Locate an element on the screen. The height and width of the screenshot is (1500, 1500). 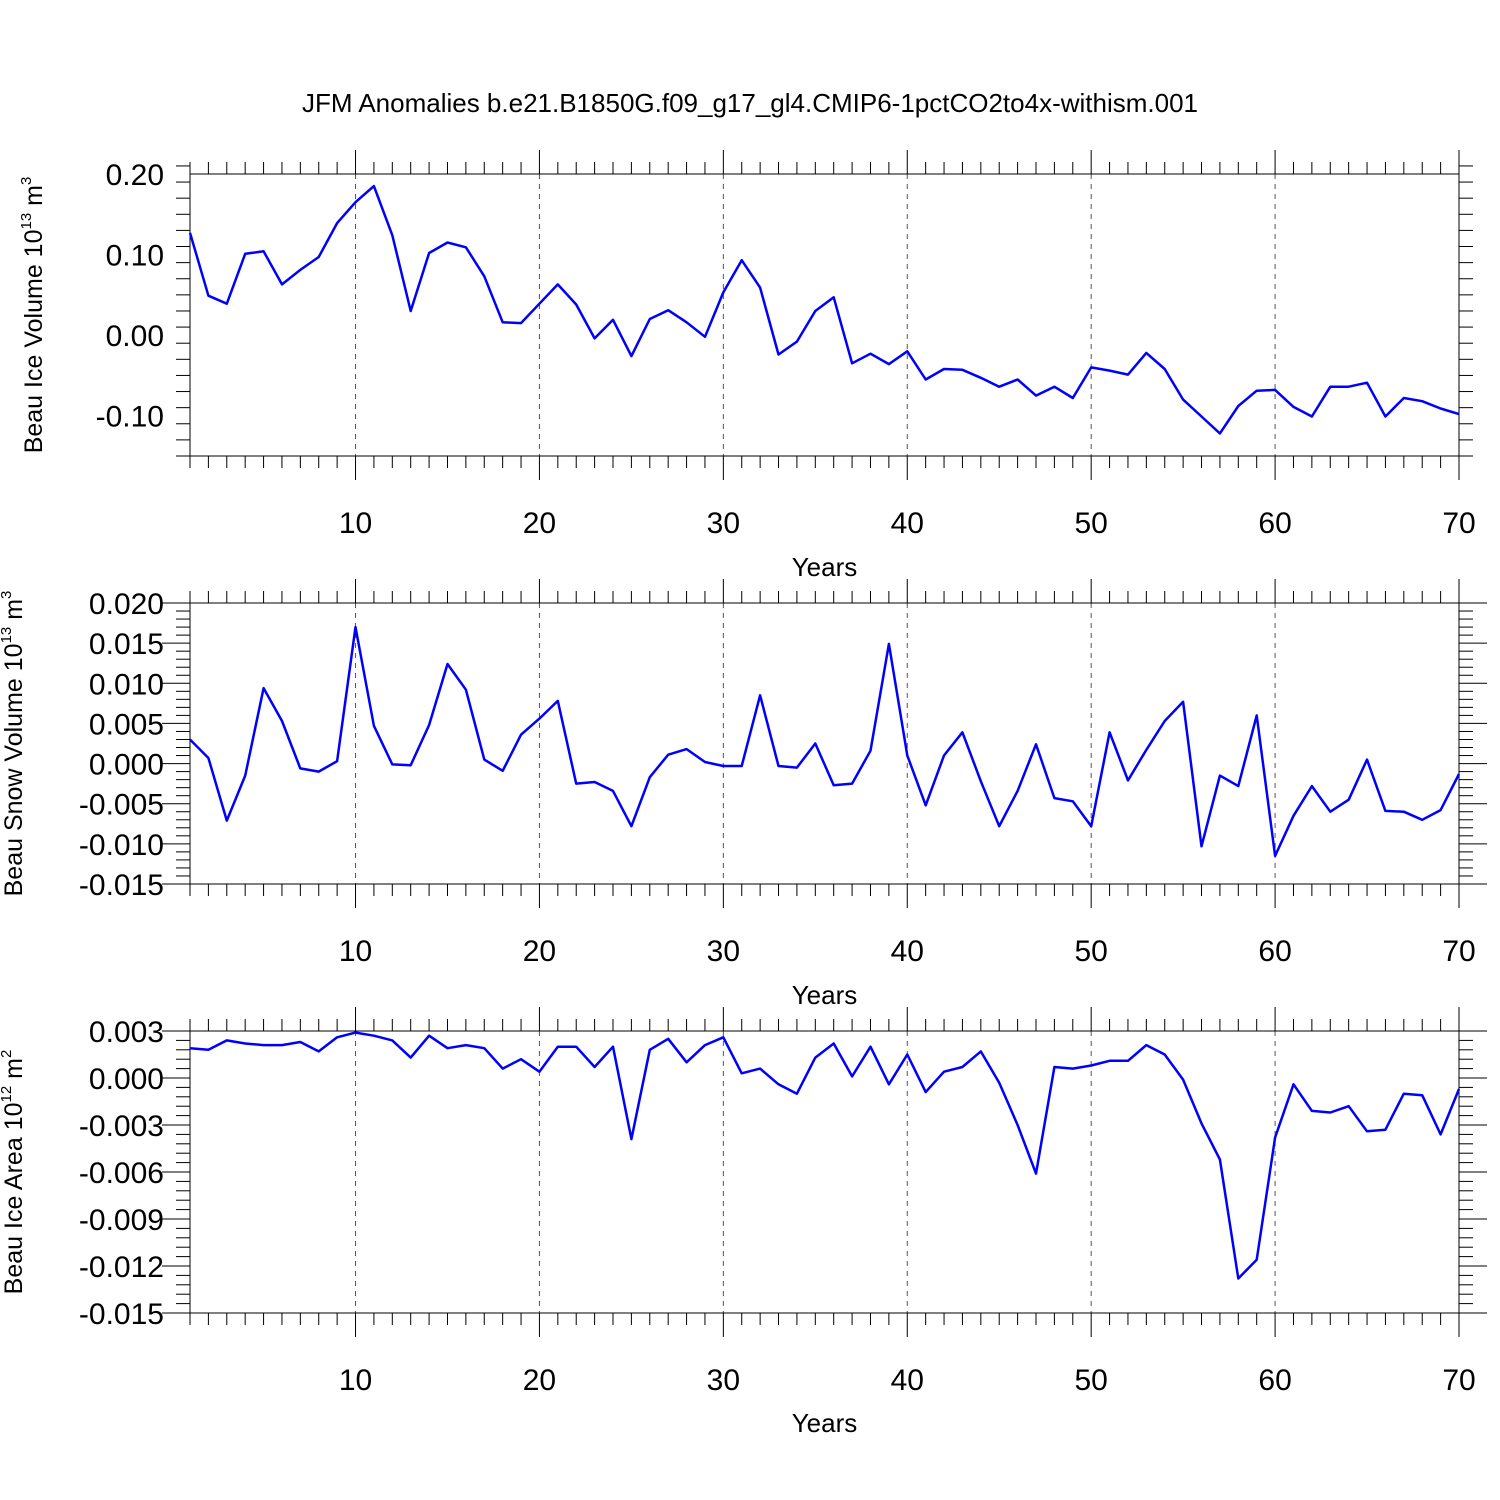
y-axis-label: Beau Ice Volume 1013 m3 is located at coordinates (33, 315).